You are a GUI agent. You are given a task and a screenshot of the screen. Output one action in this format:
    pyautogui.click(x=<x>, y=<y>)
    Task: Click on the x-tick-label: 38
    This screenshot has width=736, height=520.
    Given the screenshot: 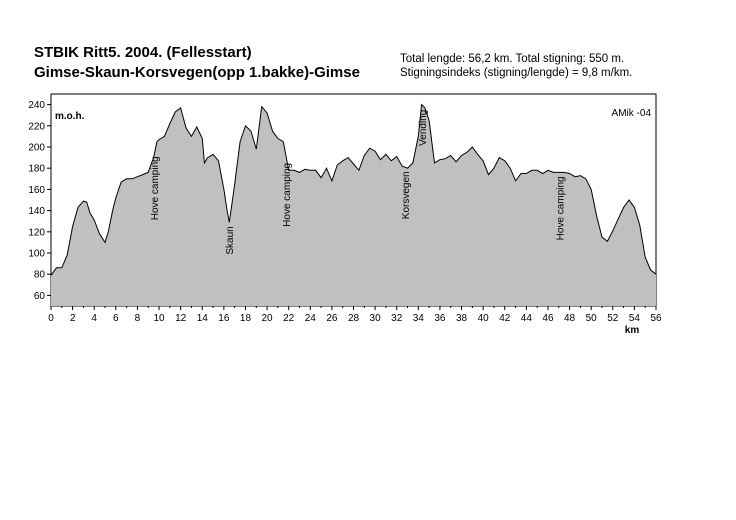 What is the action you would take?
    pyautogui.click(x=462, y=318)
    